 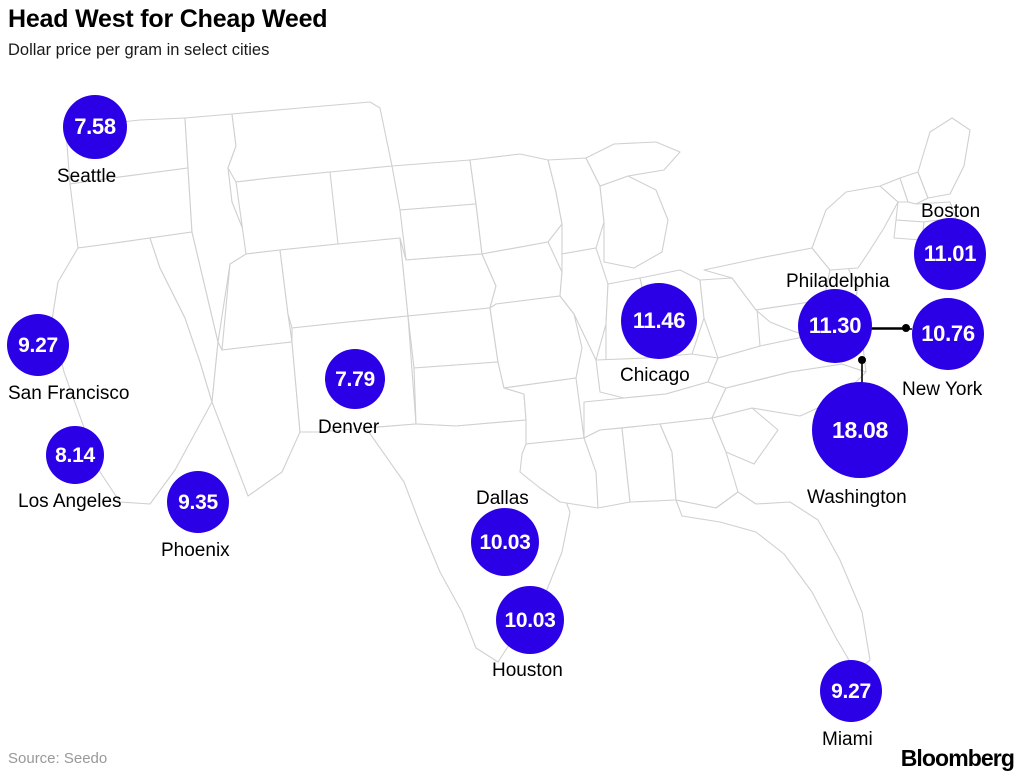 I want to click on bubble-value-chicago: 11.46, so click(x=659, y=320).